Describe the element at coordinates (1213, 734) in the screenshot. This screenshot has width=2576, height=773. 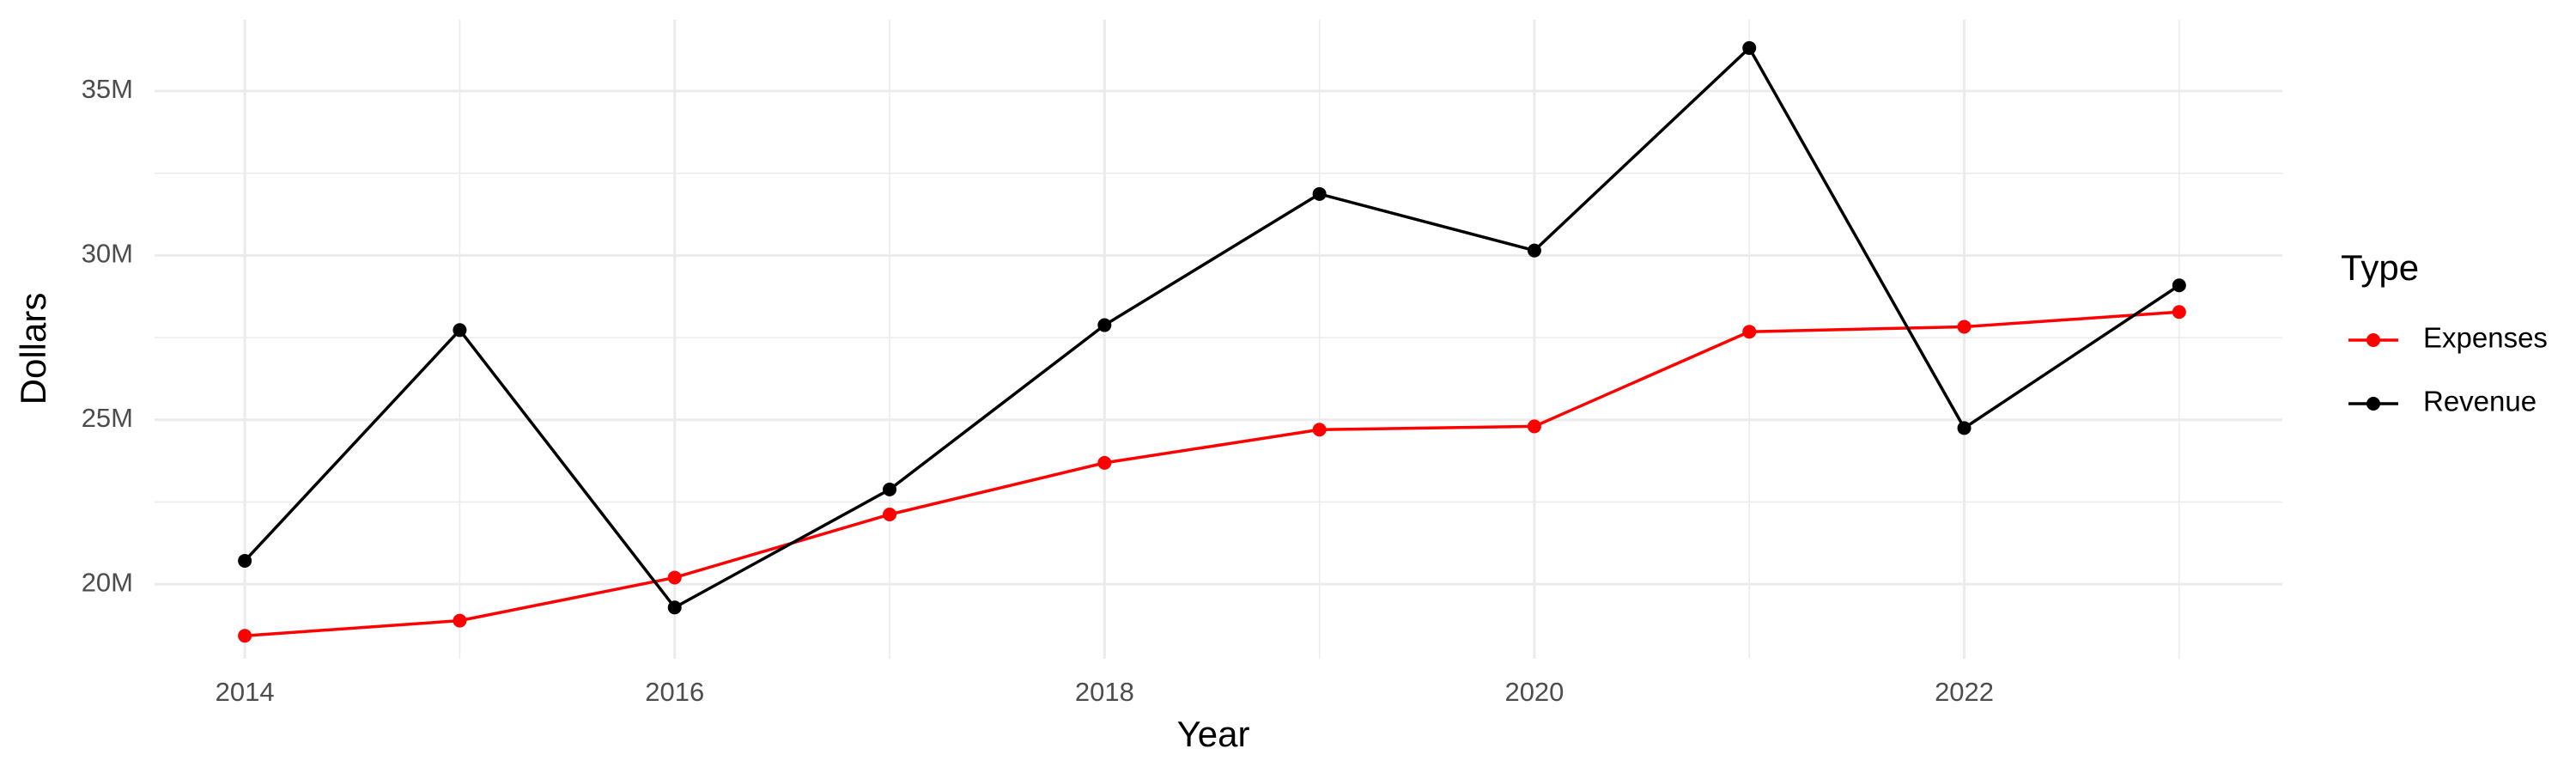
I see `x-axis-title: Year` at that location.